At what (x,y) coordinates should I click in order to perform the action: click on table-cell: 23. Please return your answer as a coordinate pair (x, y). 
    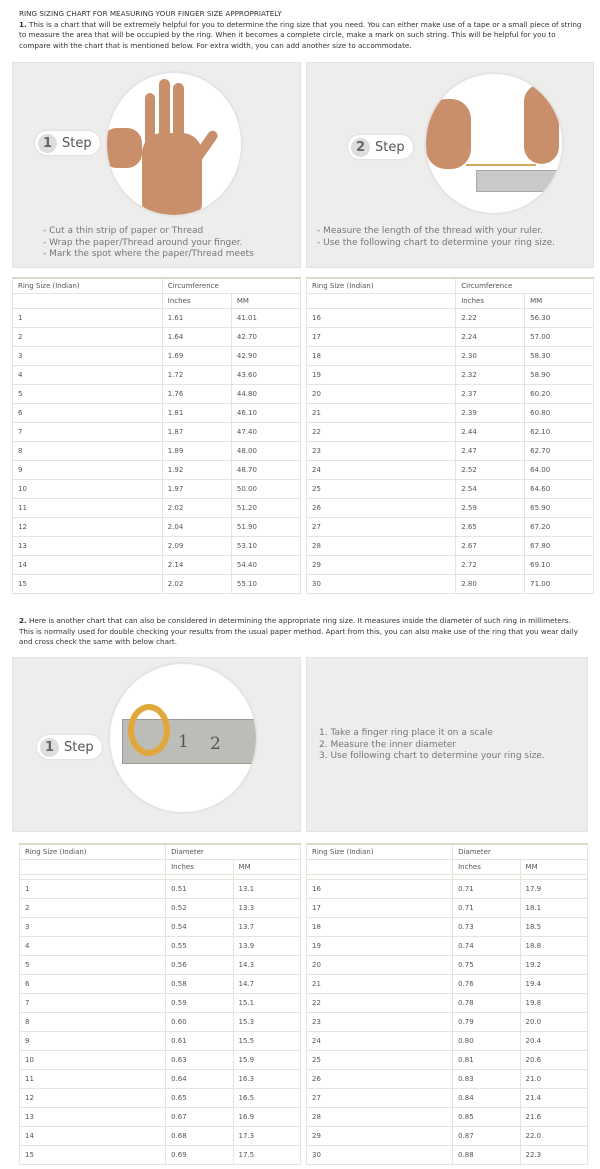
    Looking at the image, I should click on (379, 1021).